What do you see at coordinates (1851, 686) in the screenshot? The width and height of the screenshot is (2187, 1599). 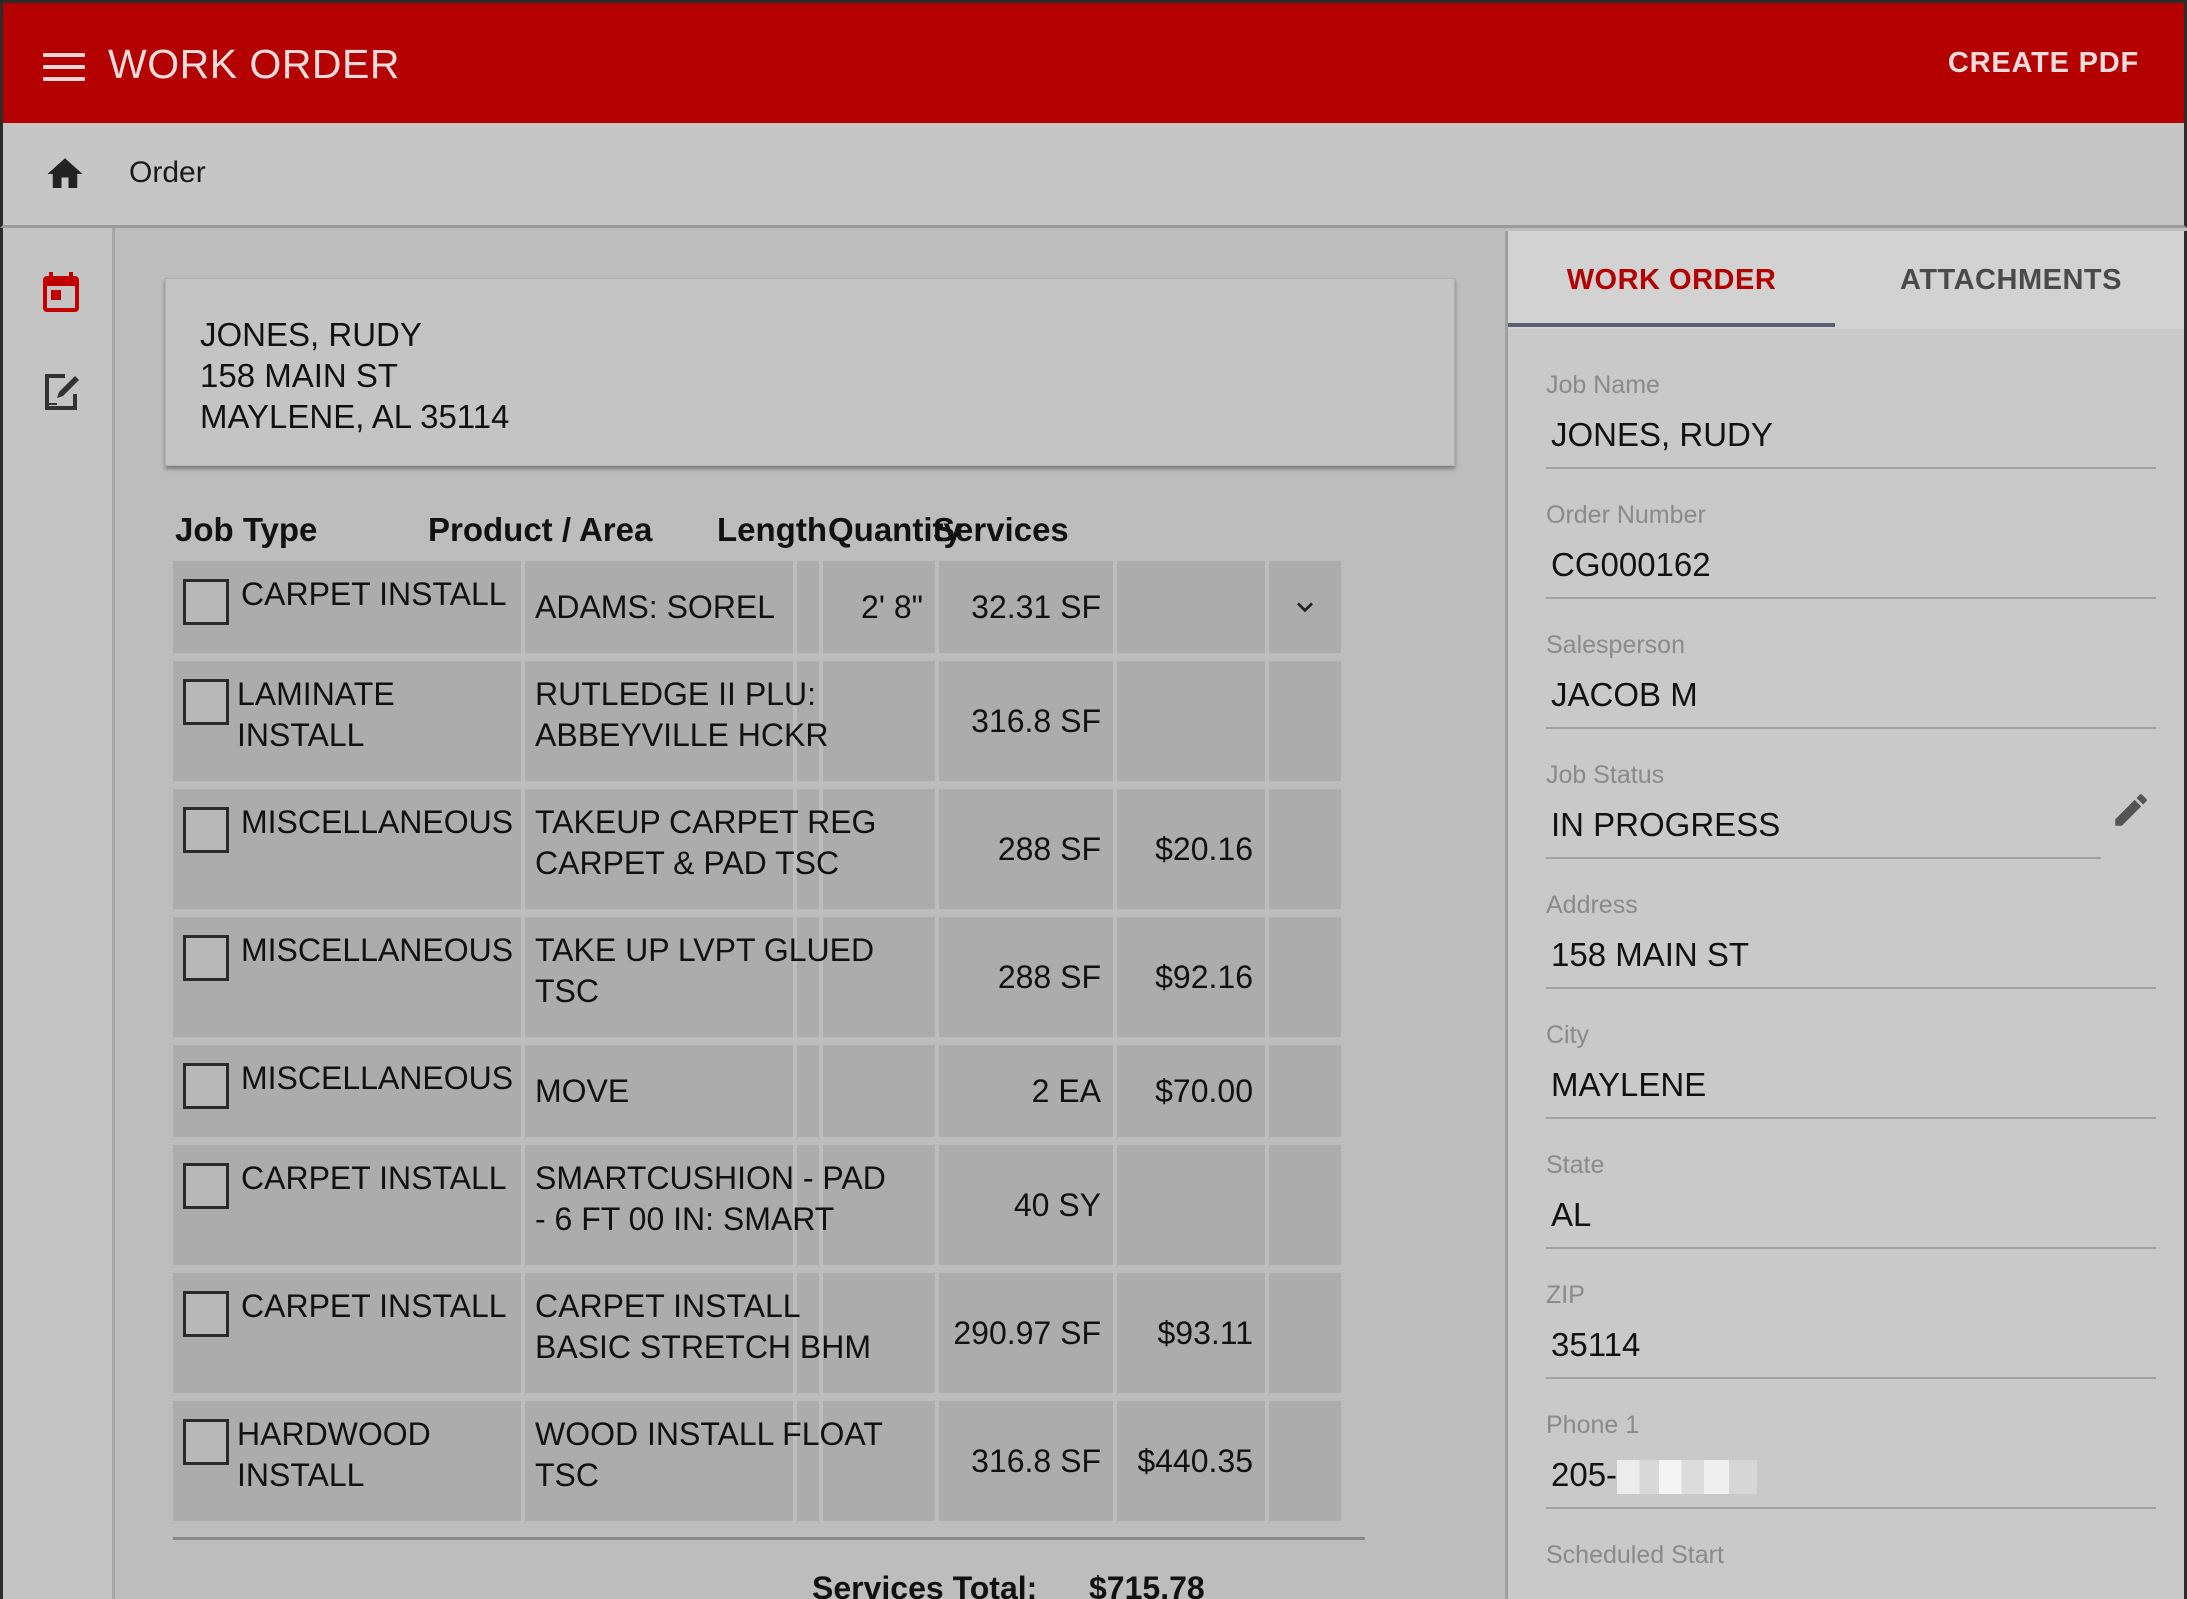 I see `field-salesperson: Salesperson JACOB M` at bounding box center [1851, 686].